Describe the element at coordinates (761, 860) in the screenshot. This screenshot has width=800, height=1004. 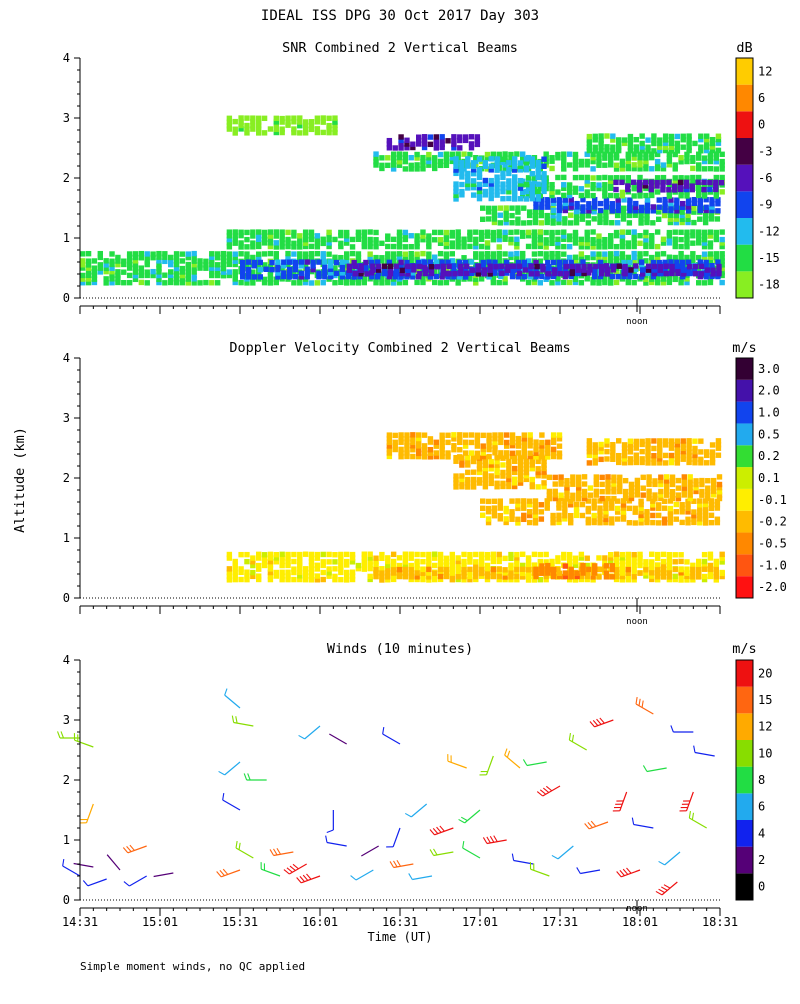
I see `colorbar-label: 2` at that location.